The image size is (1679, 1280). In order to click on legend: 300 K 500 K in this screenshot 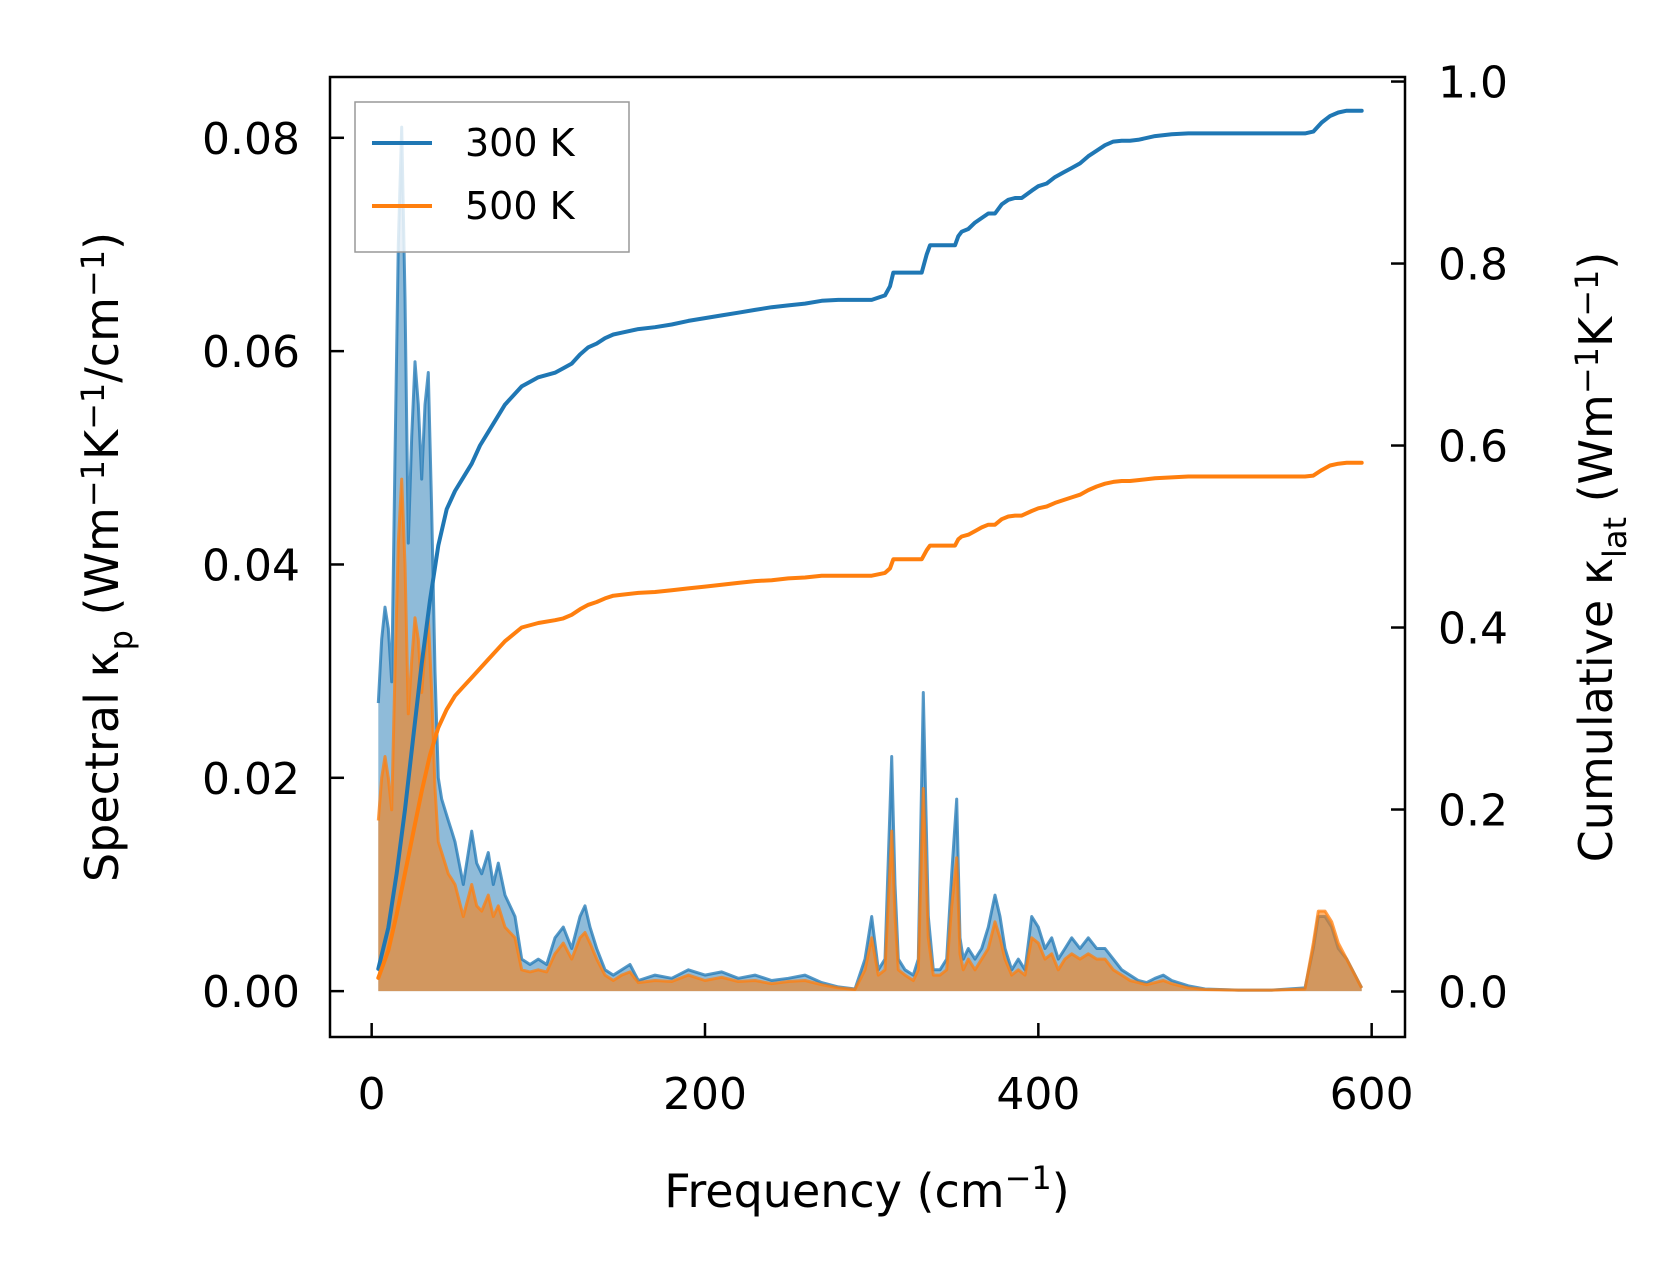, I will do `click(492, 177)`.